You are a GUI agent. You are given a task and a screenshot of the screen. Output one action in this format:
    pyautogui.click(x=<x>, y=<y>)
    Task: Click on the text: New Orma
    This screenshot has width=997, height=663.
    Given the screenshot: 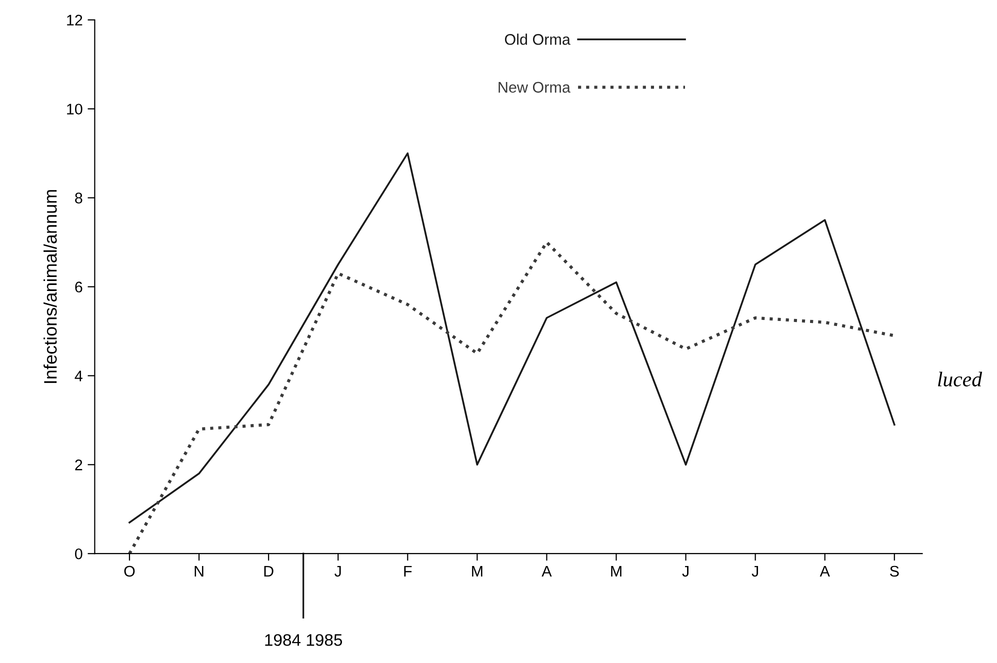 What is the action you would take?
    pyautogui.click(x=534, y=87)
    